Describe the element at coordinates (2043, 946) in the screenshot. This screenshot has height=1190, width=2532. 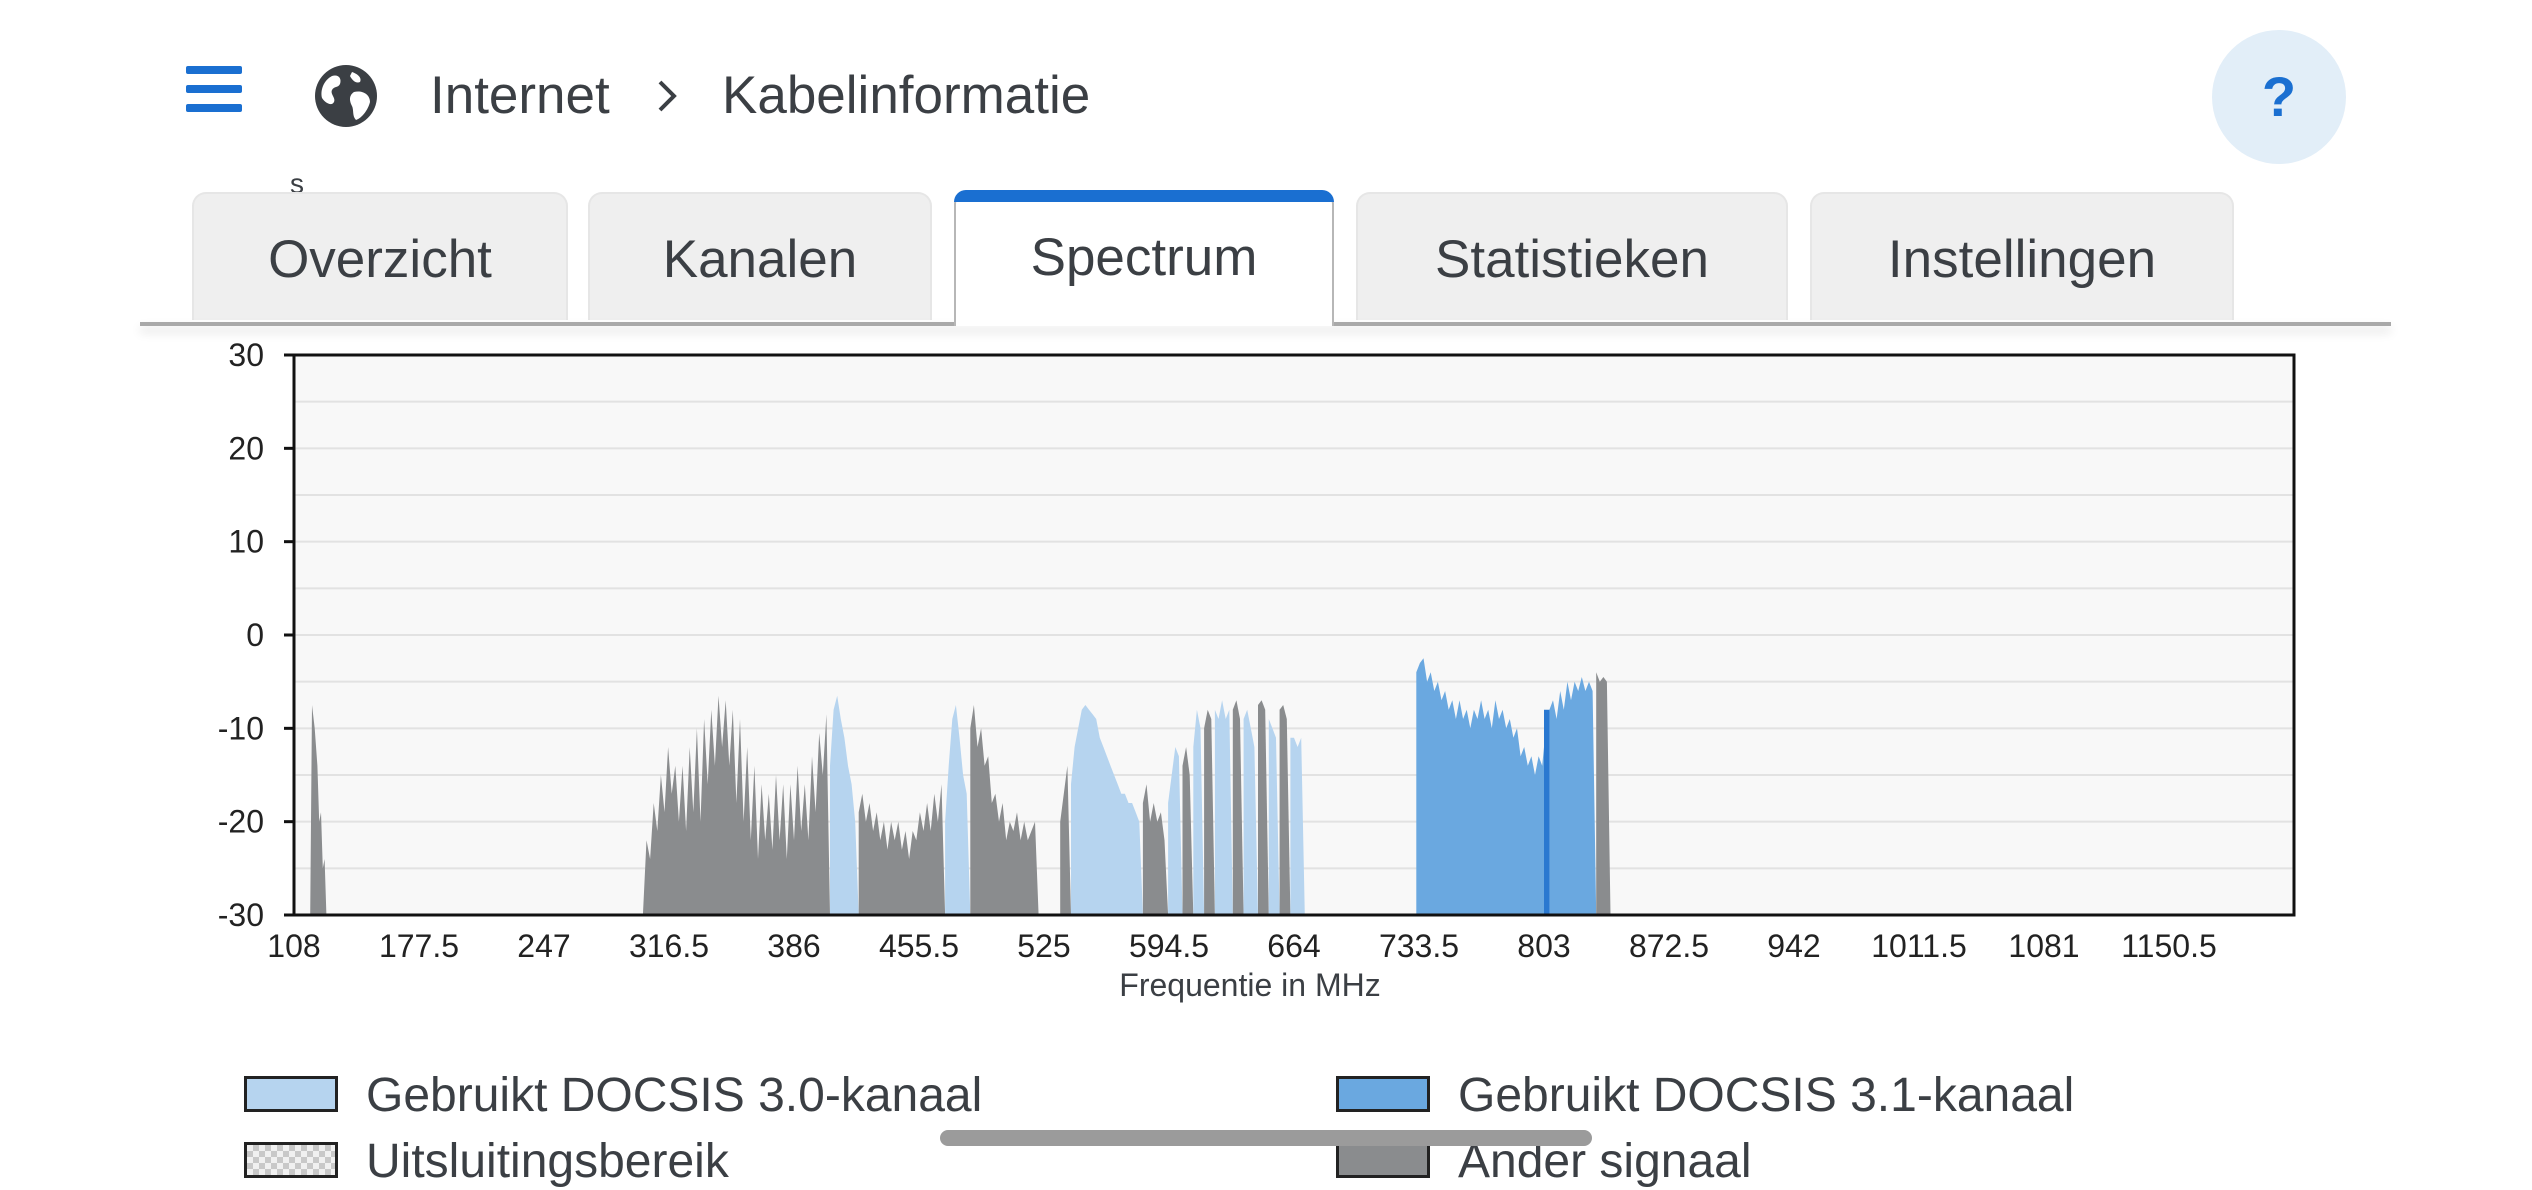
I see `x-tick-label: 1081` at that location.